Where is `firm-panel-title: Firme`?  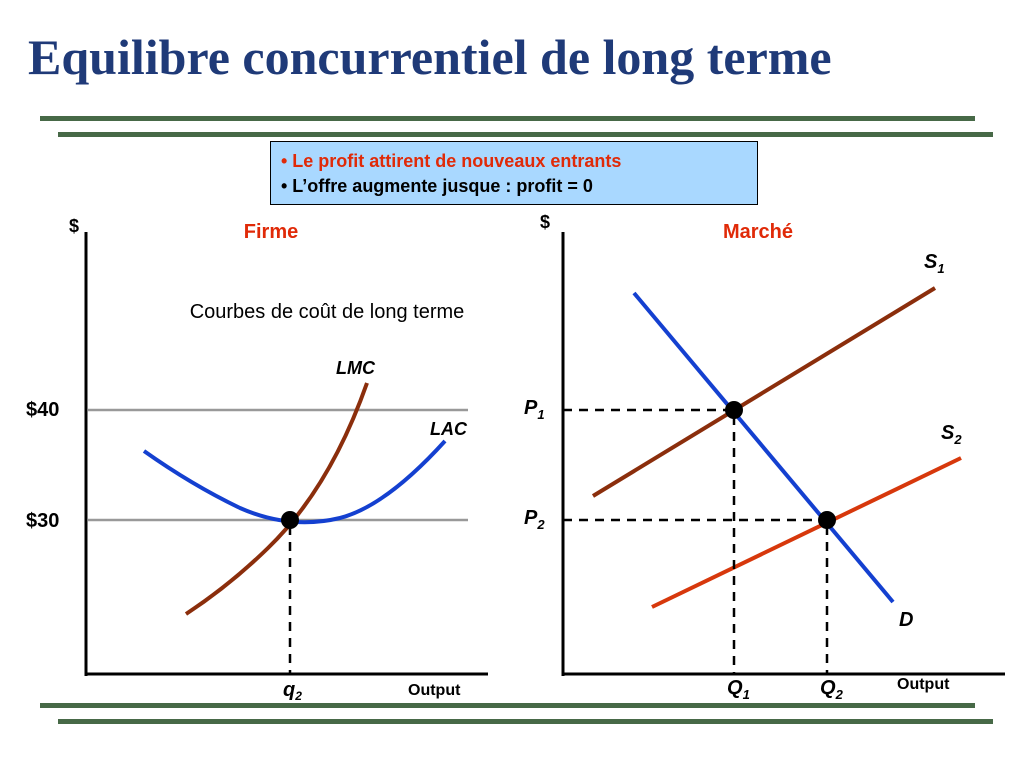 firm-panel-title: Firme is located at coordinates (271, 232).